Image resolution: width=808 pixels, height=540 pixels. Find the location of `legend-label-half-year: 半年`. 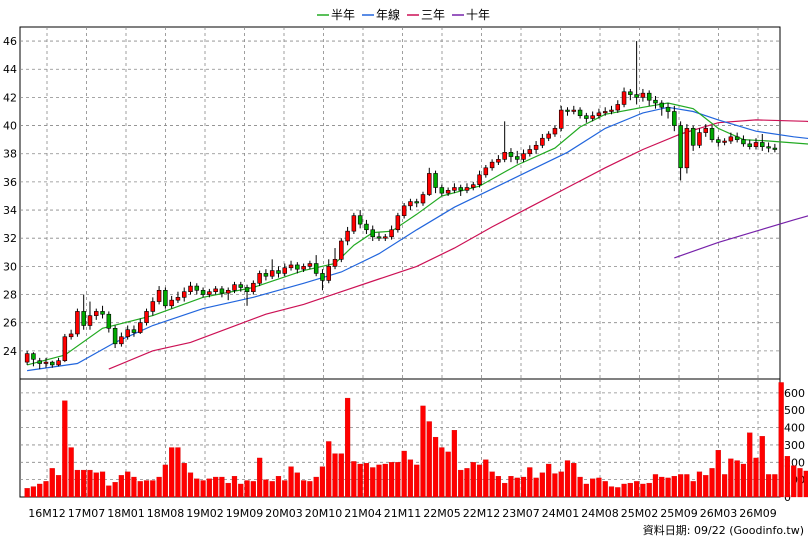

legend-label-half-year: 半年 is located at coordinates (343, 15).